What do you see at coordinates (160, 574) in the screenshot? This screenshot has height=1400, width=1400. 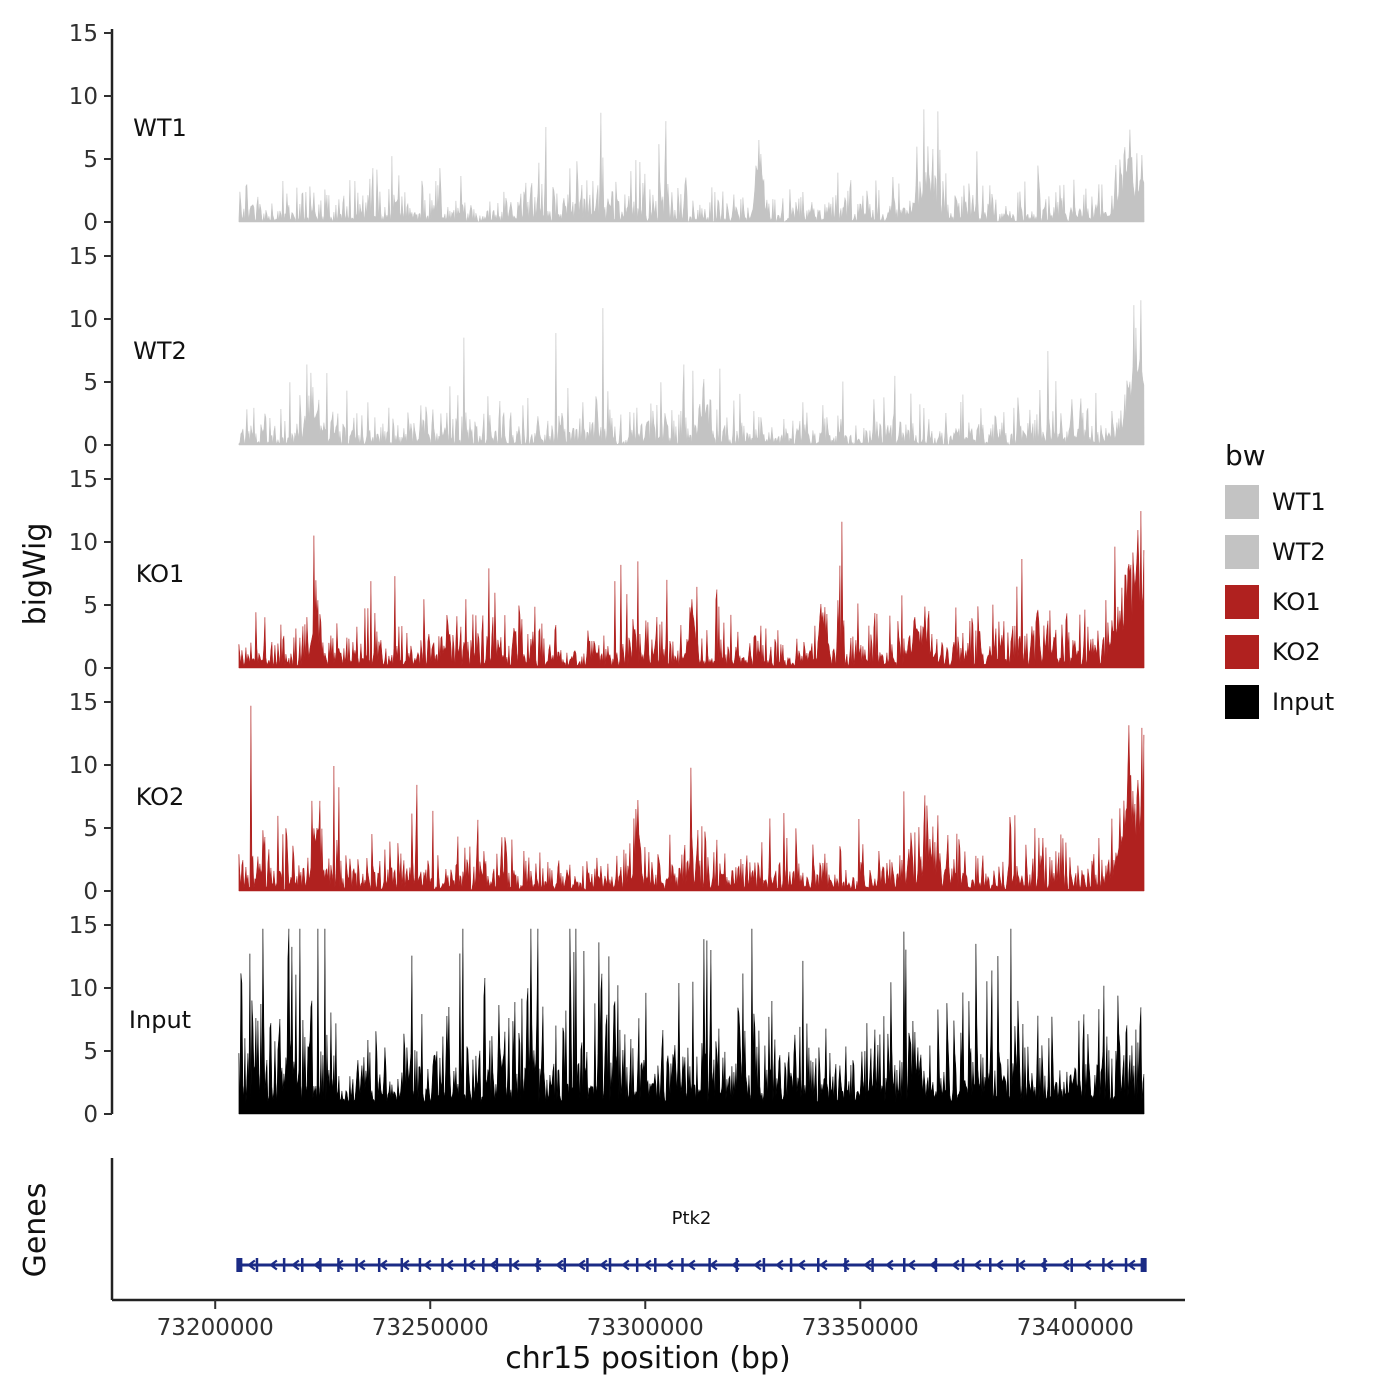 I see `track-label-ko1: KO1` at bounding box center [160, 574].